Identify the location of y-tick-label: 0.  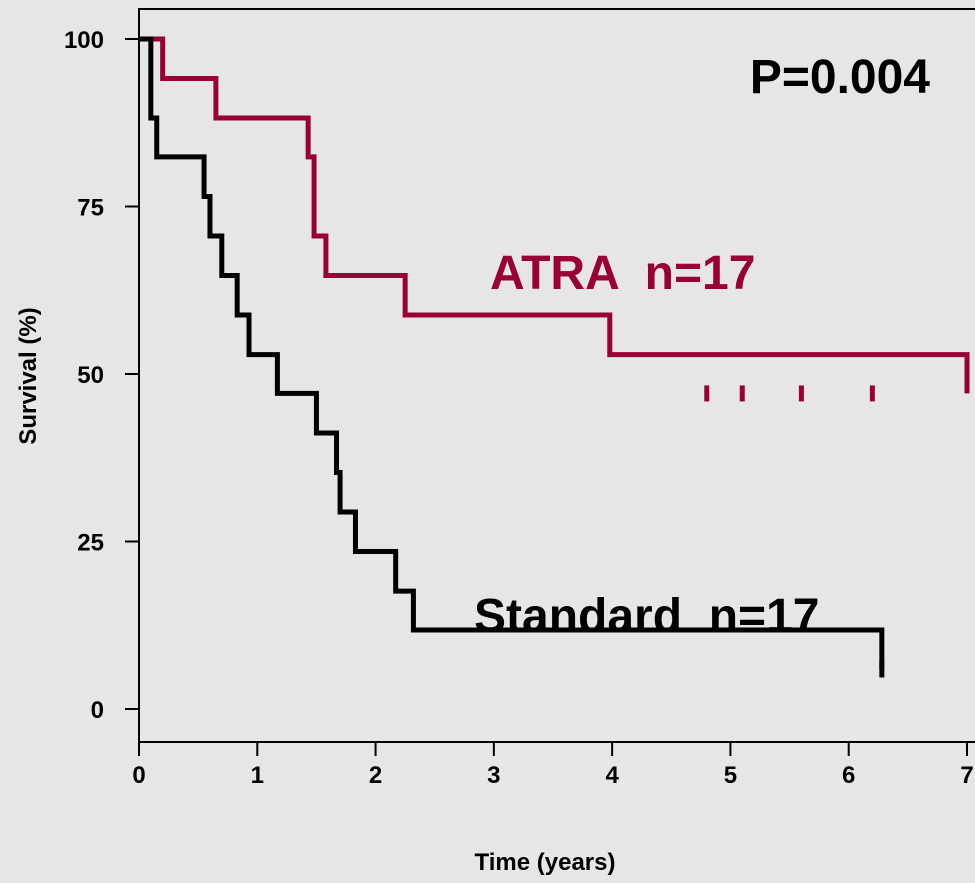
(97, 710).